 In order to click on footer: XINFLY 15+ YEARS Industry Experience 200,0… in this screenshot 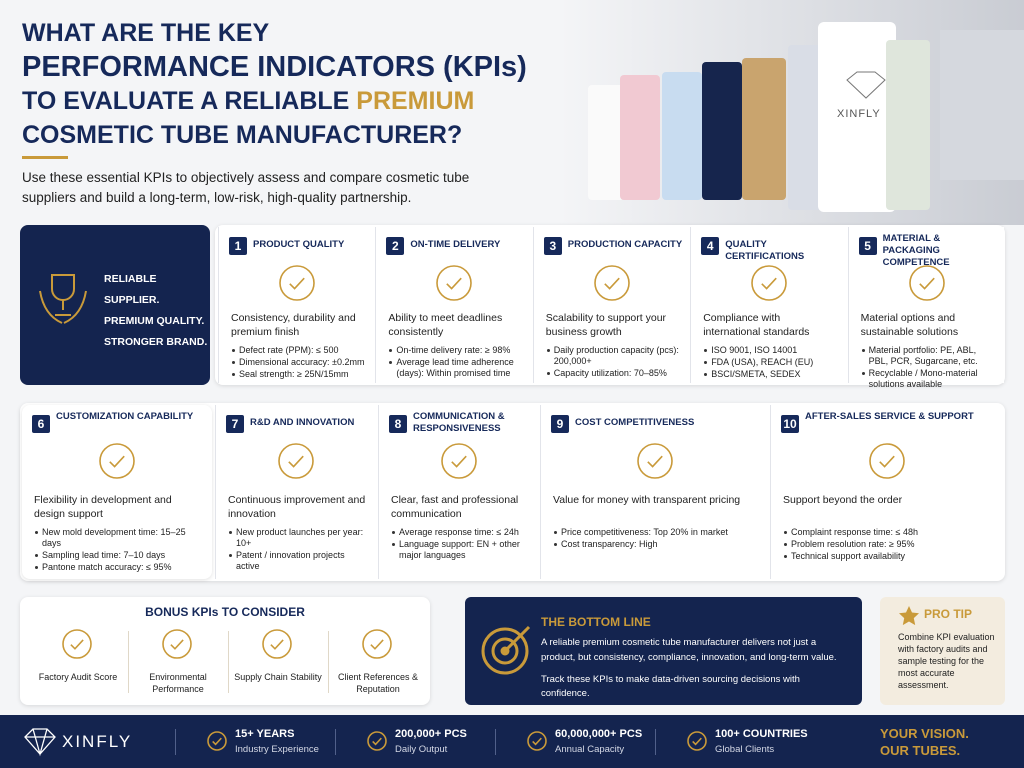, I will do `click(512, 741)`.